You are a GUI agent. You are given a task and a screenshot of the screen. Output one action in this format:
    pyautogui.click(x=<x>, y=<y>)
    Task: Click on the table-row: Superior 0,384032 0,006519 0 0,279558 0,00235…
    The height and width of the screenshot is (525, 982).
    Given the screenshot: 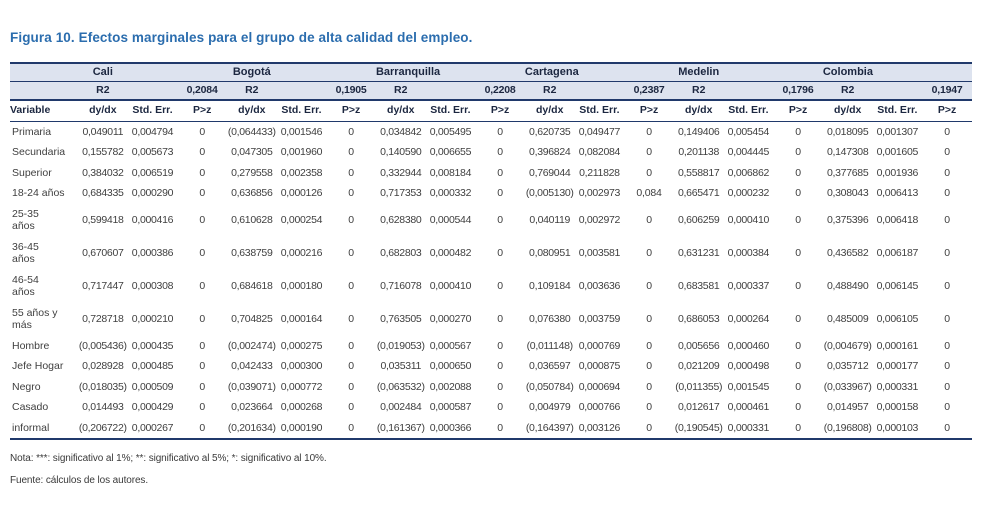 What is the action you would take?
    pyautogui.click(x=491, y=173)
    